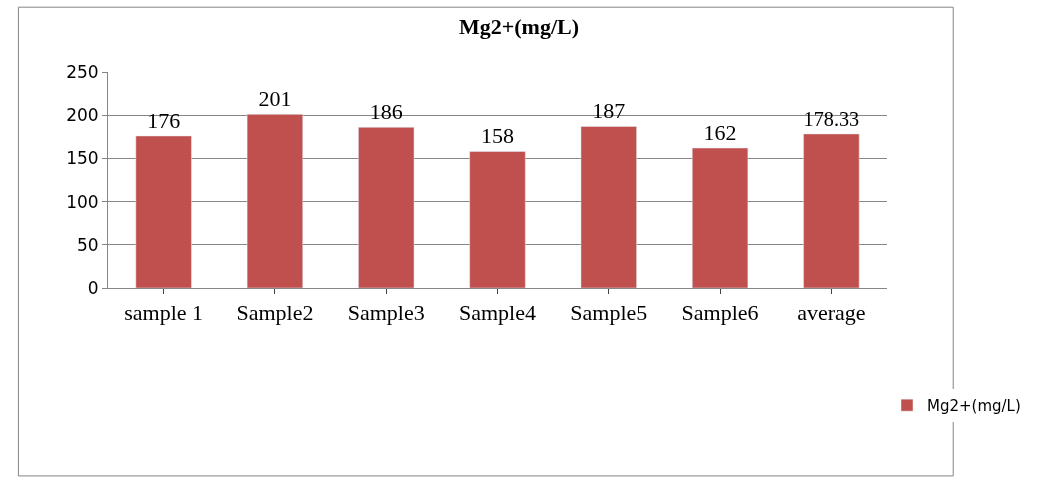 The height and width of the screenshot is (481, 1038). Describe the element at coordinates (87, 244) in the screenshot. I see `y-tick-label: 50` at that location.